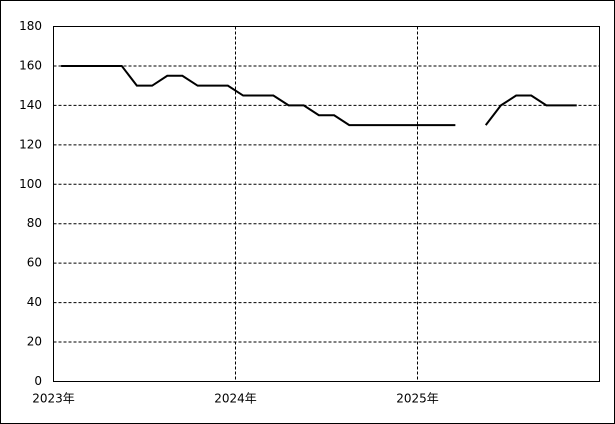  I want to click on y-tick-label: 0, so click(38, 381).